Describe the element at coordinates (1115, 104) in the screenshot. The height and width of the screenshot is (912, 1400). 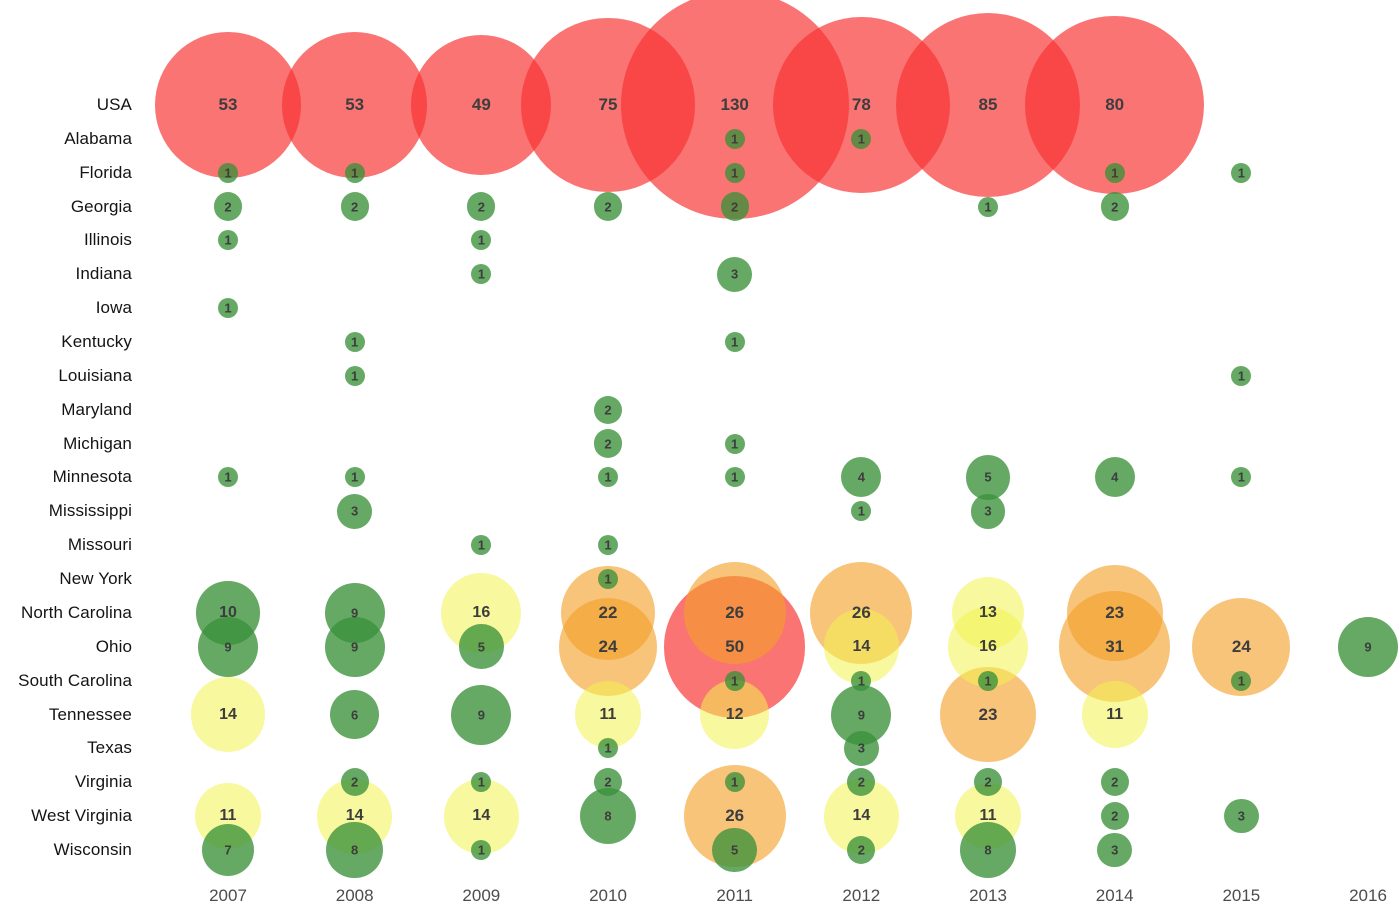
I see `bubble-value-usa-2014: 80` at that location.